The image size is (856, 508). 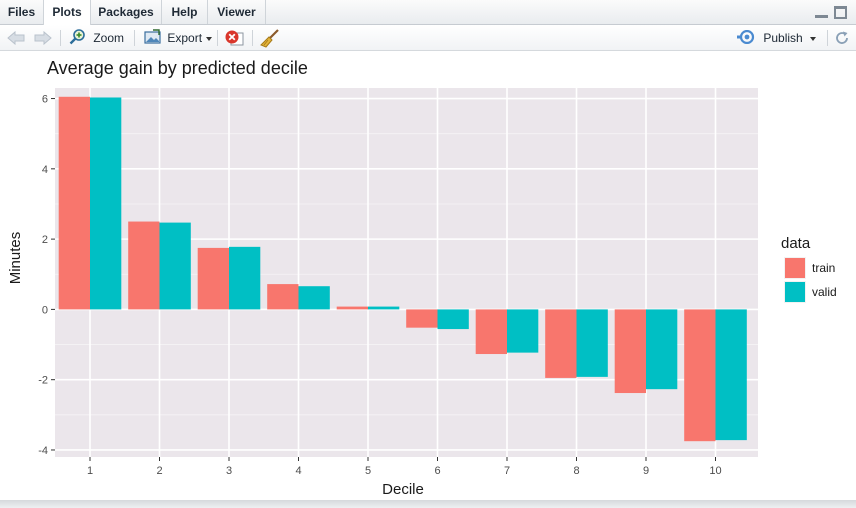 I want to click on forward-arrow-icon, so click(x=43, y=38).